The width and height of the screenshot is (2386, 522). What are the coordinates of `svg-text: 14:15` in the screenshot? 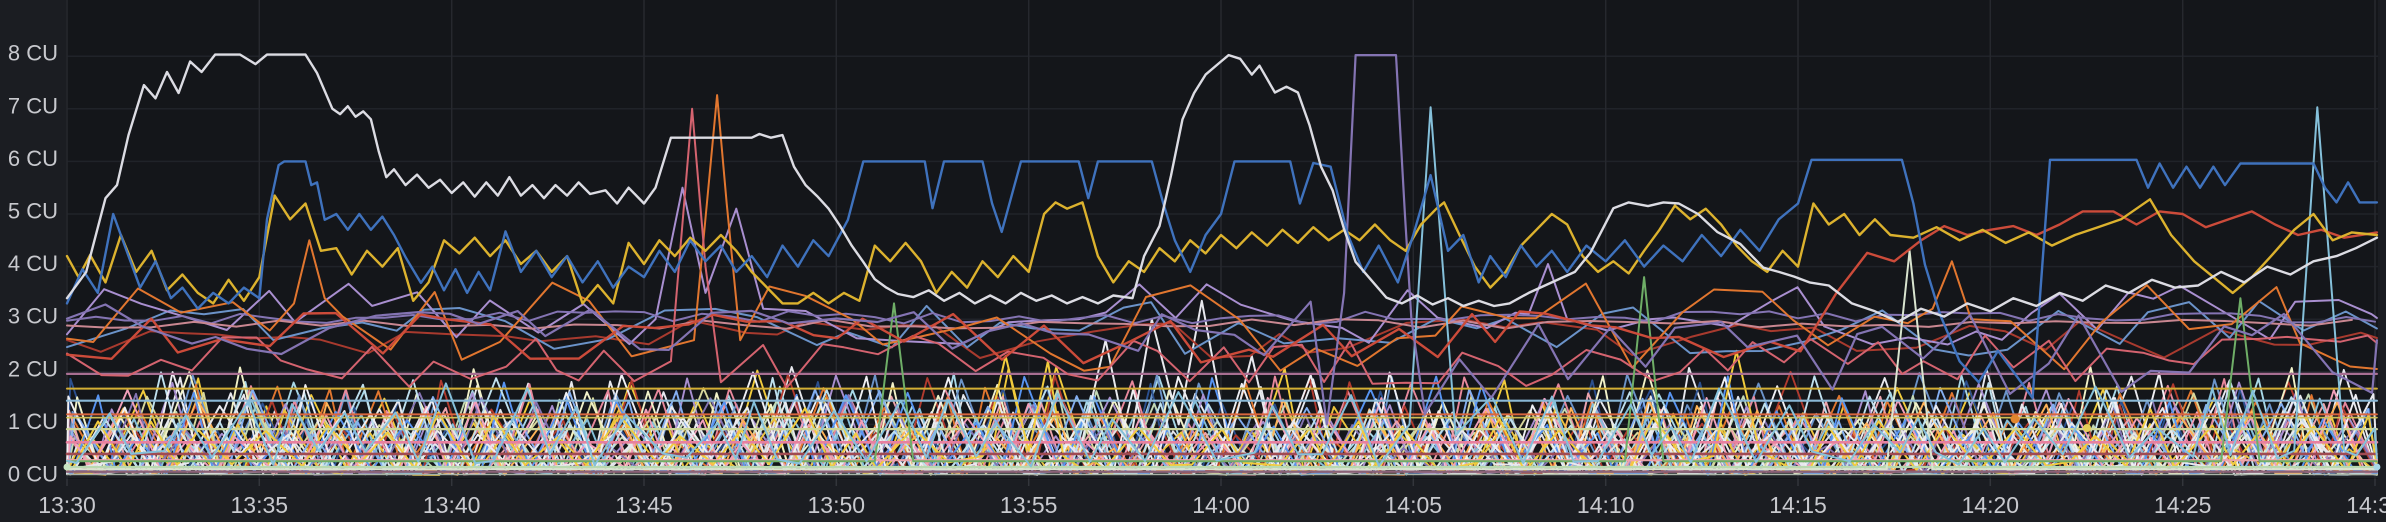 It's located at (1798, 505).